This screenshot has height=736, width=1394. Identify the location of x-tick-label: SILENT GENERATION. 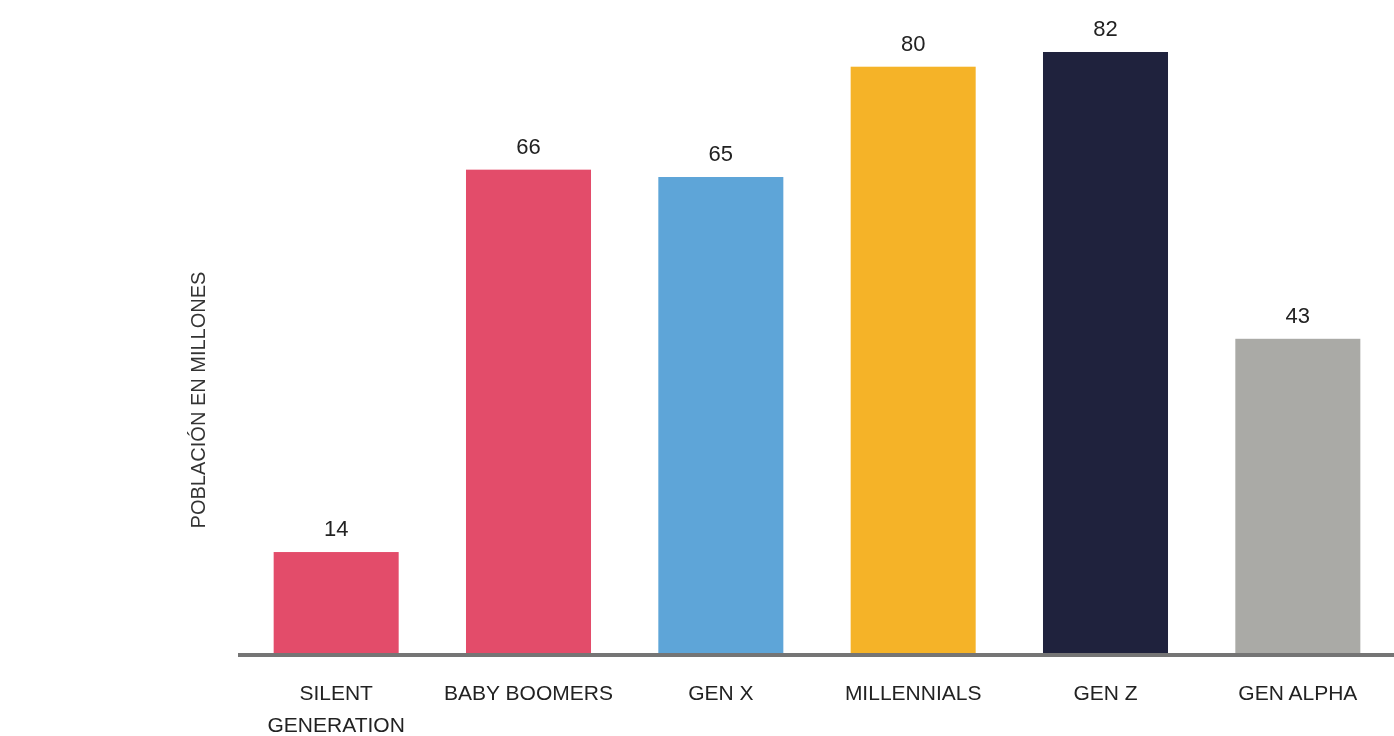
(336, 708).